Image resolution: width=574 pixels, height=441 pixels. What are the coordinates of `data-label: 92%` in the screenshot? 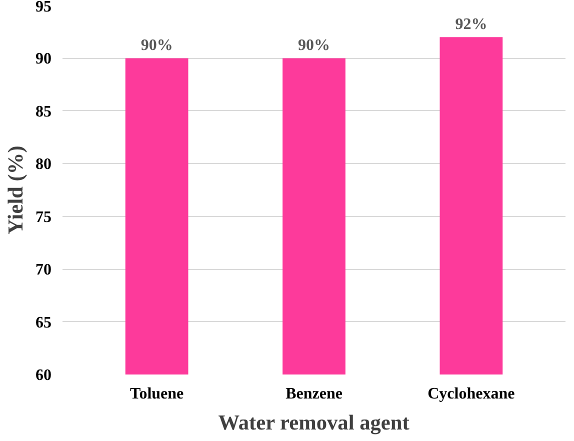 It's located at (471, 25).